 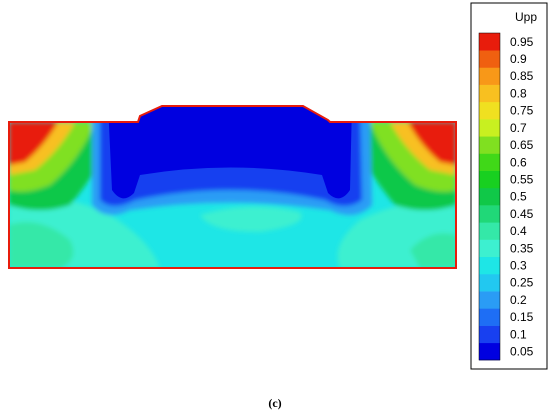 What do you see at coordinates (518, 300) in the screenshot?
I see `legend-label: 0.2` at bounding box center [518, 300].